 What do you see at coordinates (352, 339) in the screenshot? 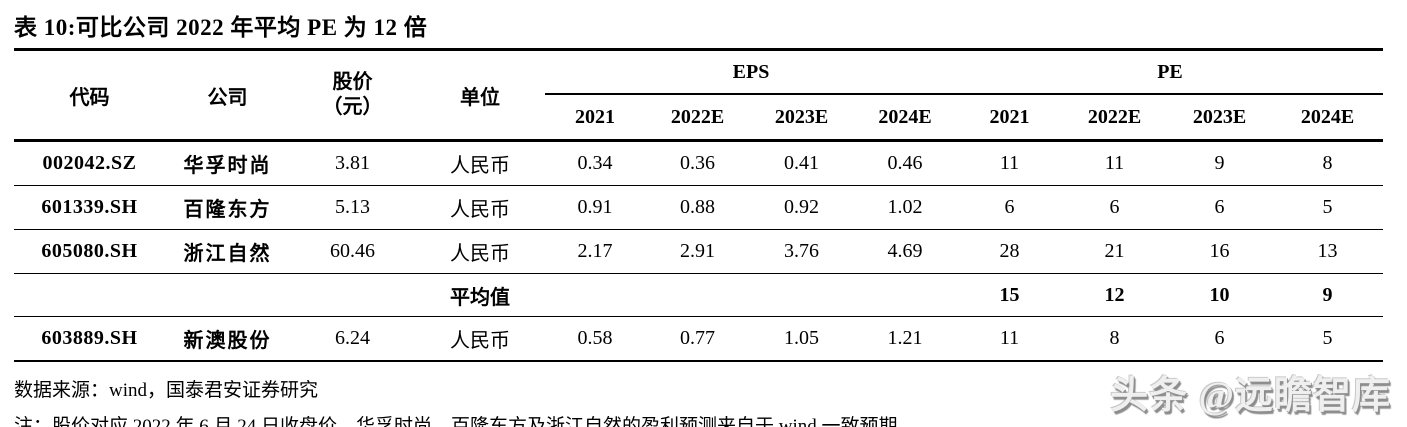
I see `cell-price: 6.24` at bounding box center [352, 339].